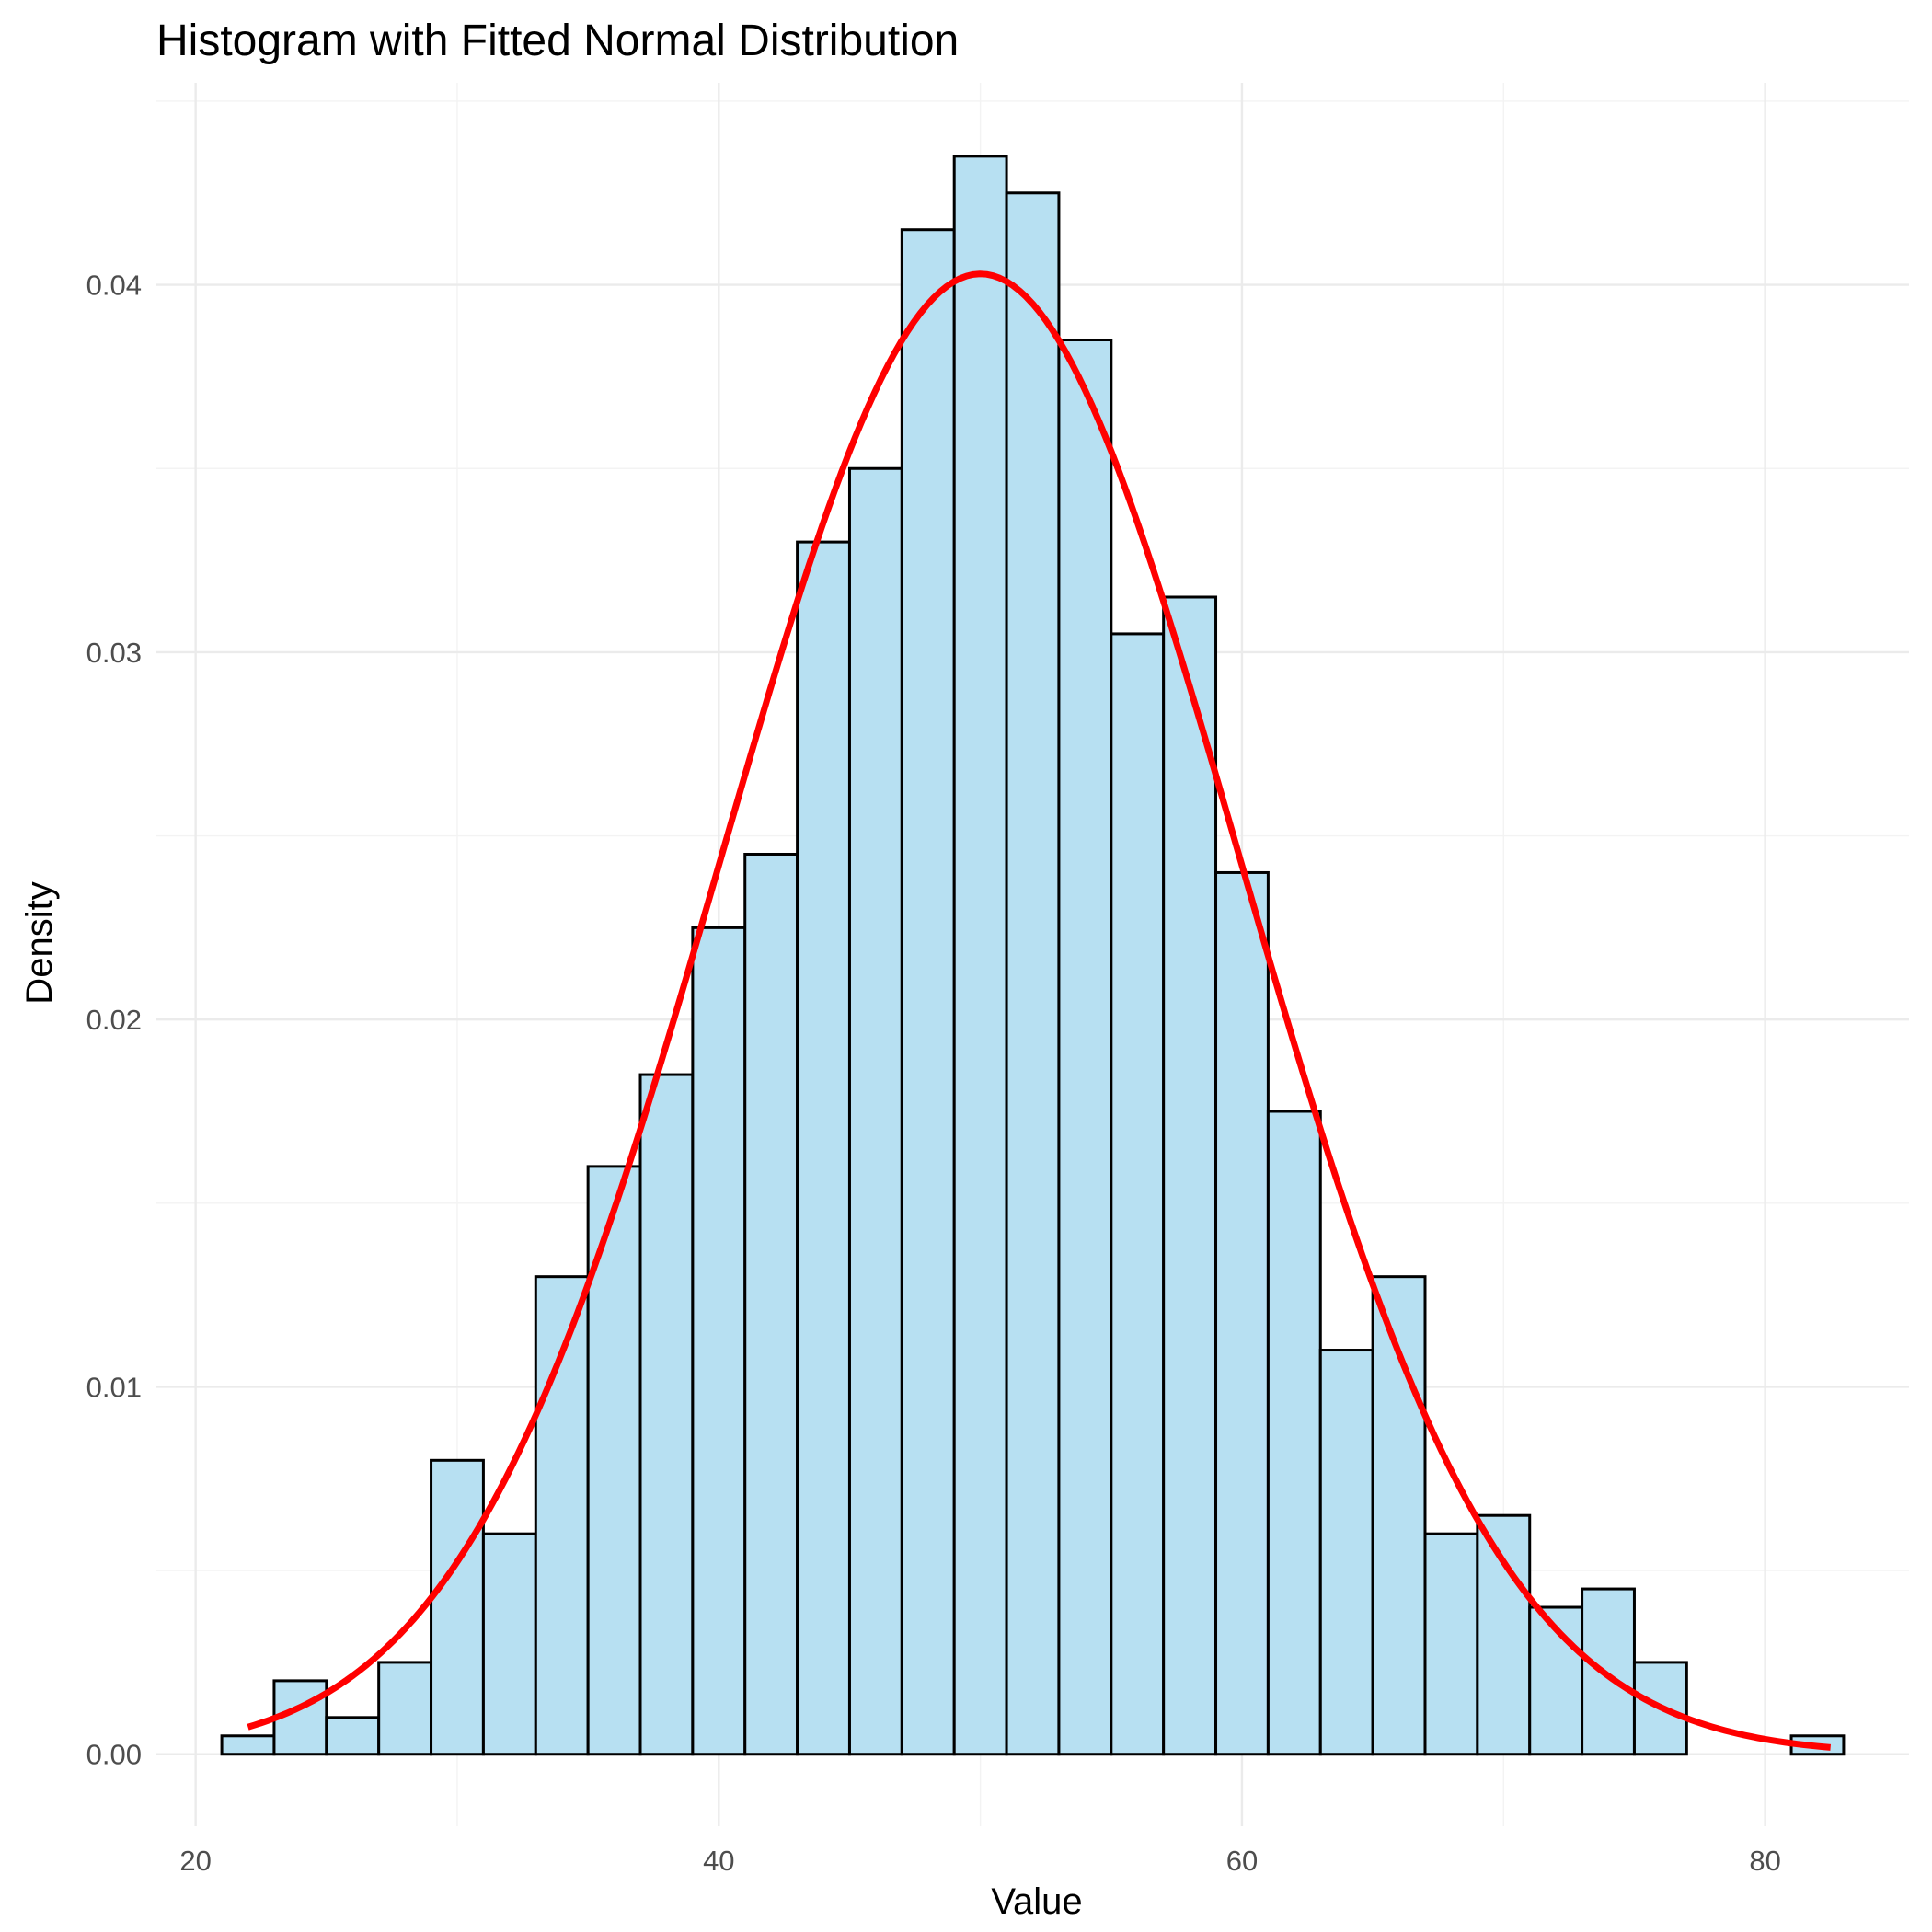 The height and width of the screenshot is (1932, 1932). Describe the element at coordinates (1242, 1861) in the screenshot. I see `x-tick-label: 60` at that location.